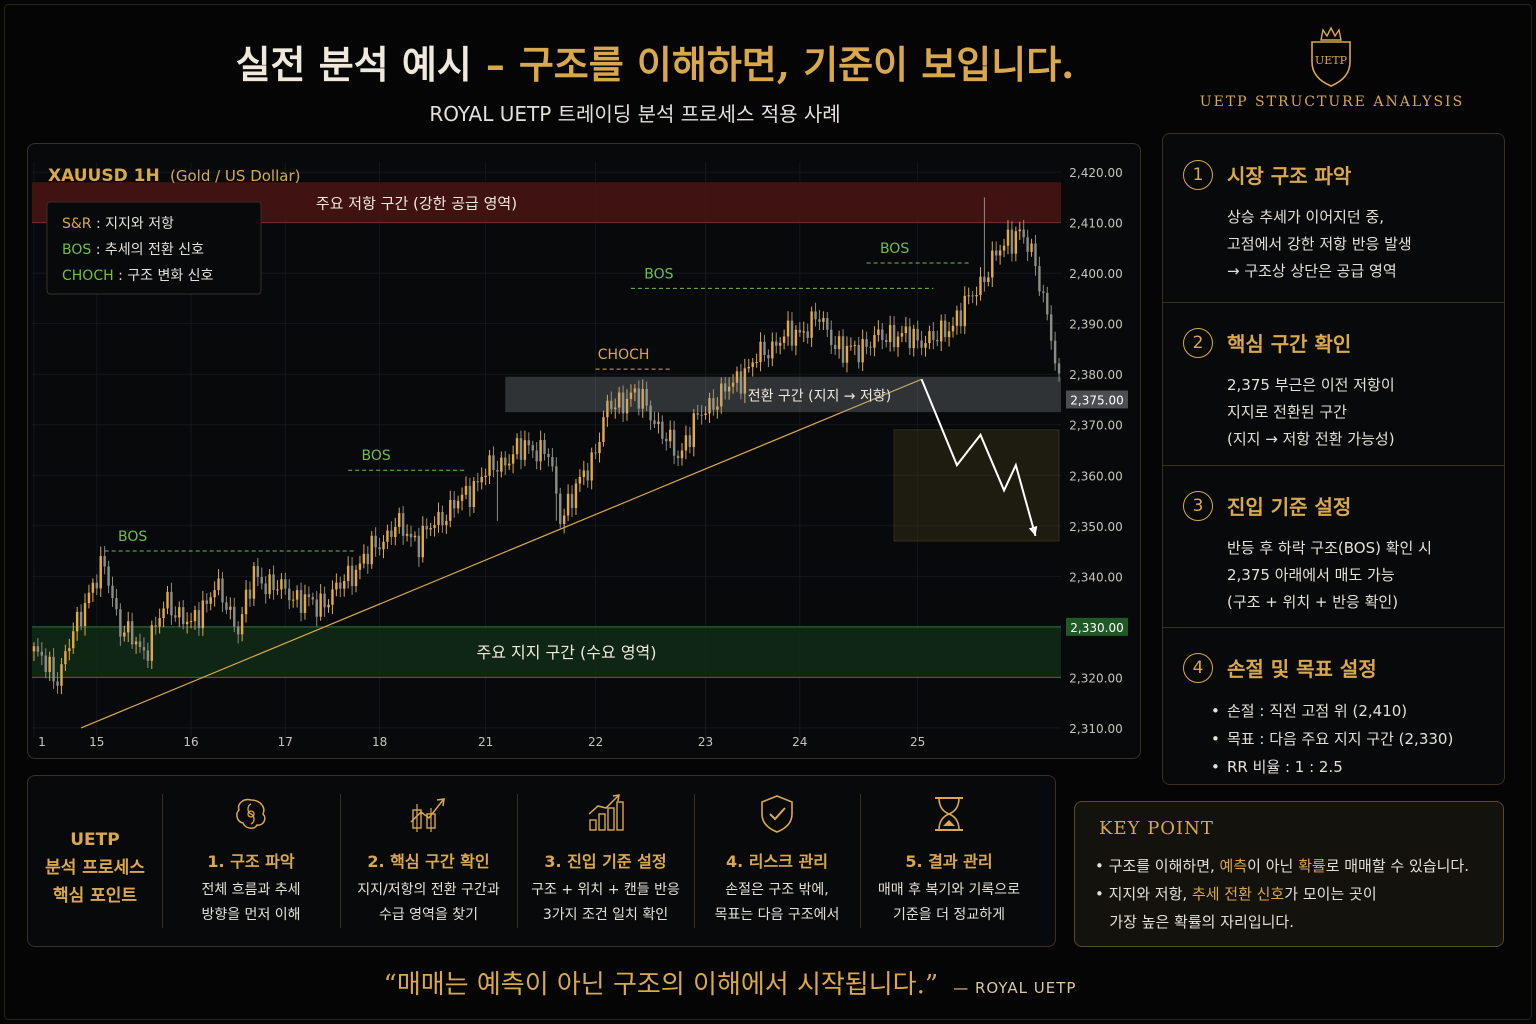  What do you see at coordinates (949, 814) in the screenshot?
I see `hourglass-icon` at bounding box center [949, 814].